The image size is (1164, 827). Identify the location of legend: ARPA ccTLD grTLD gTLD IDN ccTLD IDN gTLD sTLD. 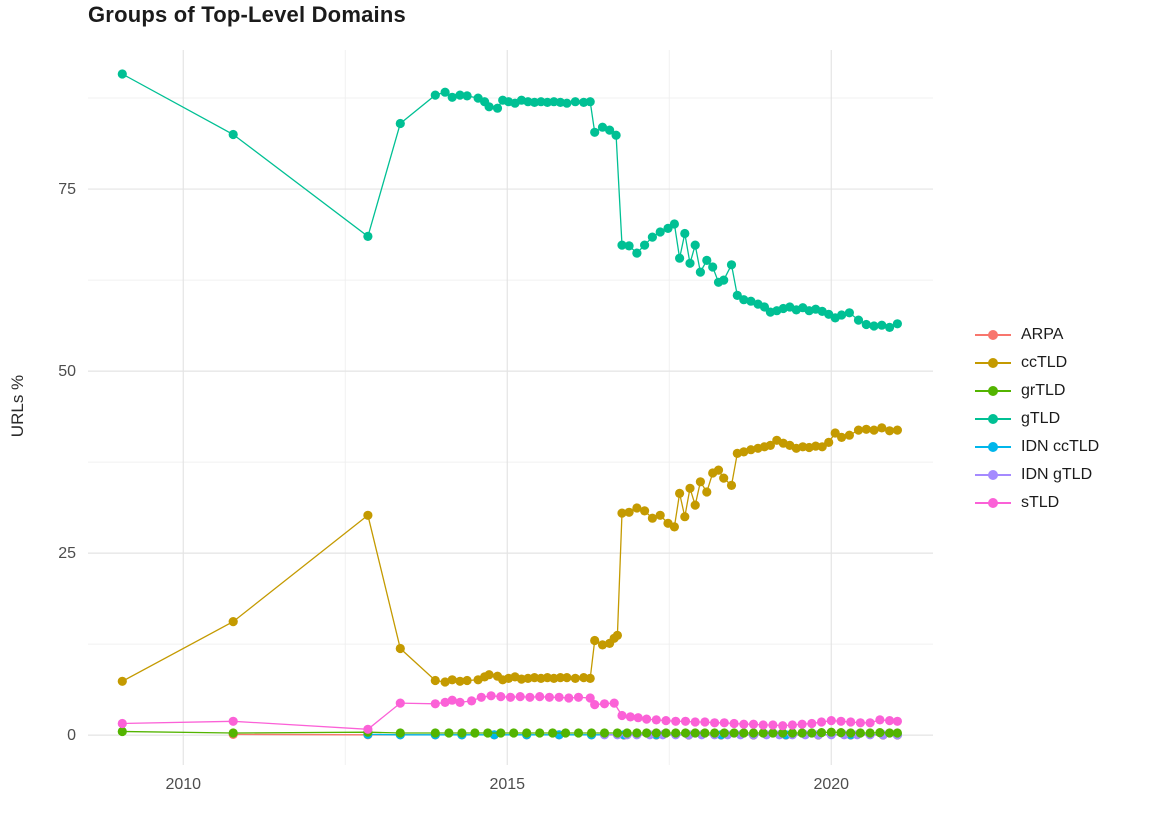
(1037, 419).